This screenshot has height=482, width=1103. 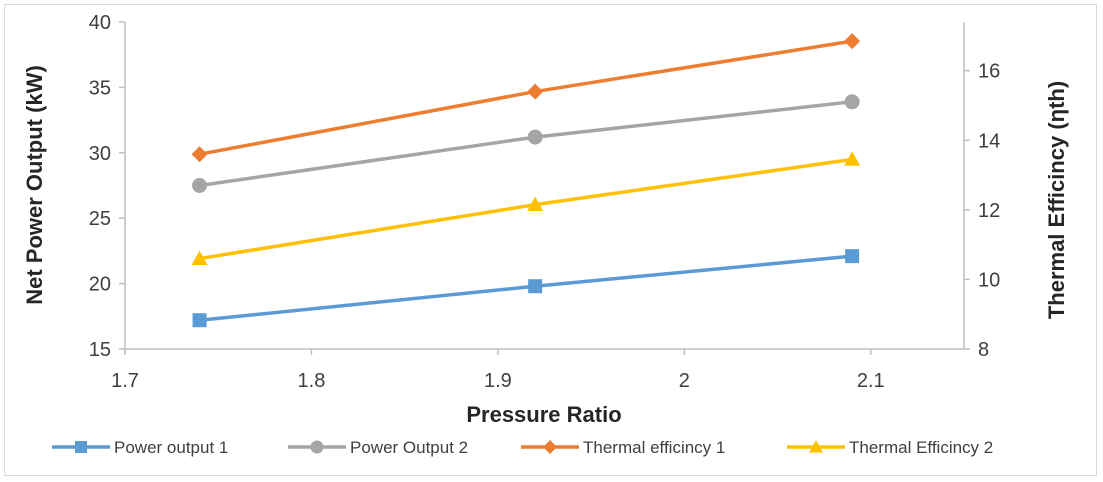 I want to click on y-axis-title: Net Power Output (kW), so click(x=34, y=185).